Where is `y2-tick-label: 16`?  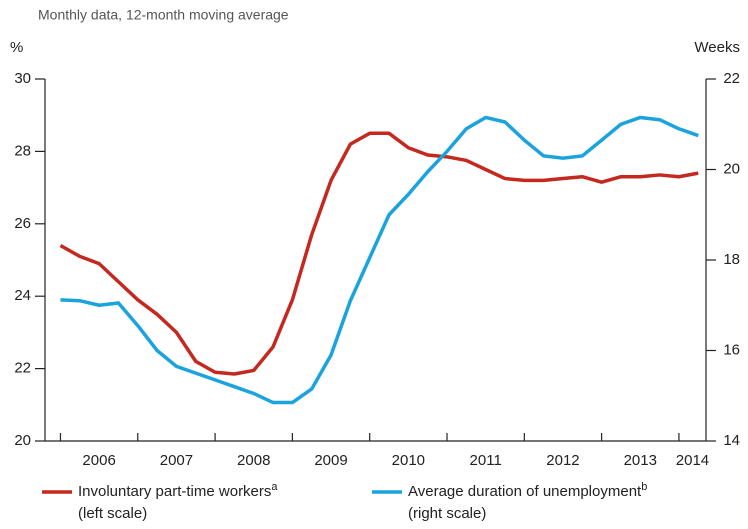 y2-tick-label: 16 is located at coordinates (731, 349).